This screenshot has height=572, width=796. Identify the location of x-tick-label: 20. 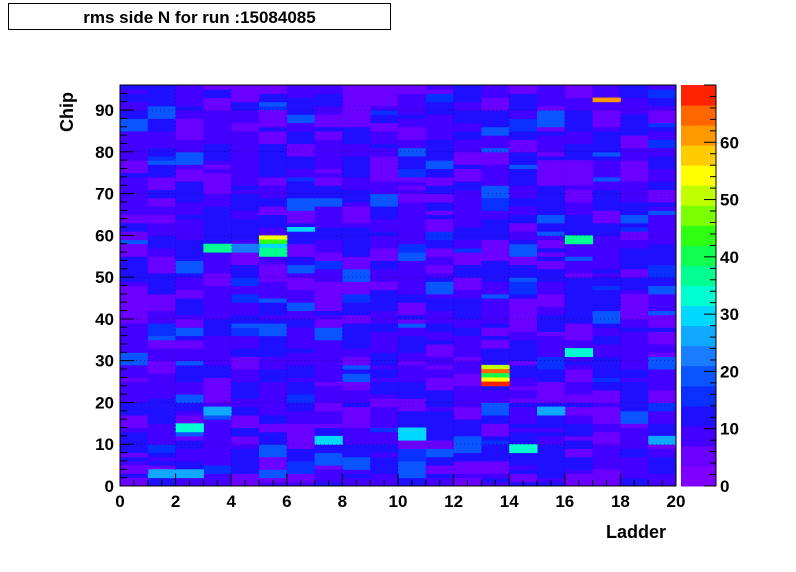
(676, 501).